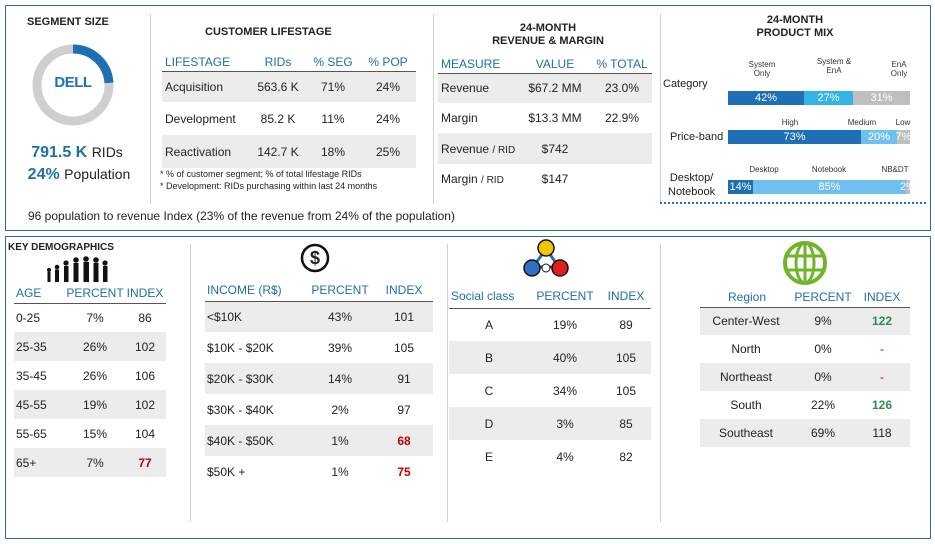 Image resolution: width=935 pixels, height=544 pixels. I want to click on table-row: <$10K 43% 101, so click(319, 316).